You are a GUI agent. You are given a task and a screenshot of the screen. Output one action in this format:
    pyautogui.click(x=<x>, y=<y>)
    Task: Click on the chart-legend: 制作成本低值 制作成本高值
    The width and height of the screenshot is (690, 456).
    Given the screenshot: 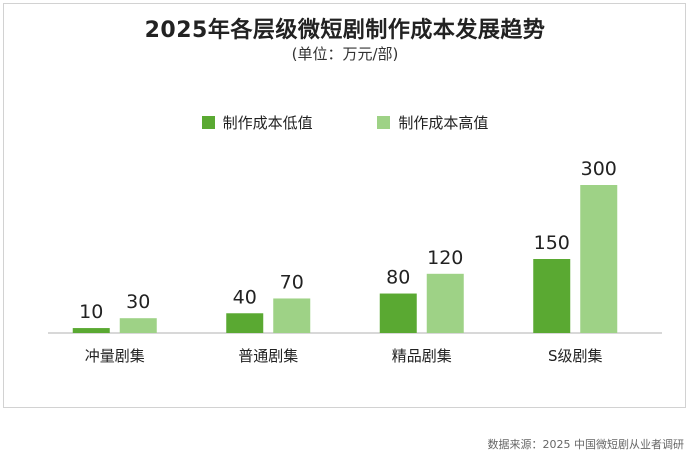 What is the action you would take?
    pyautogui.click(x=345, y=122)
    